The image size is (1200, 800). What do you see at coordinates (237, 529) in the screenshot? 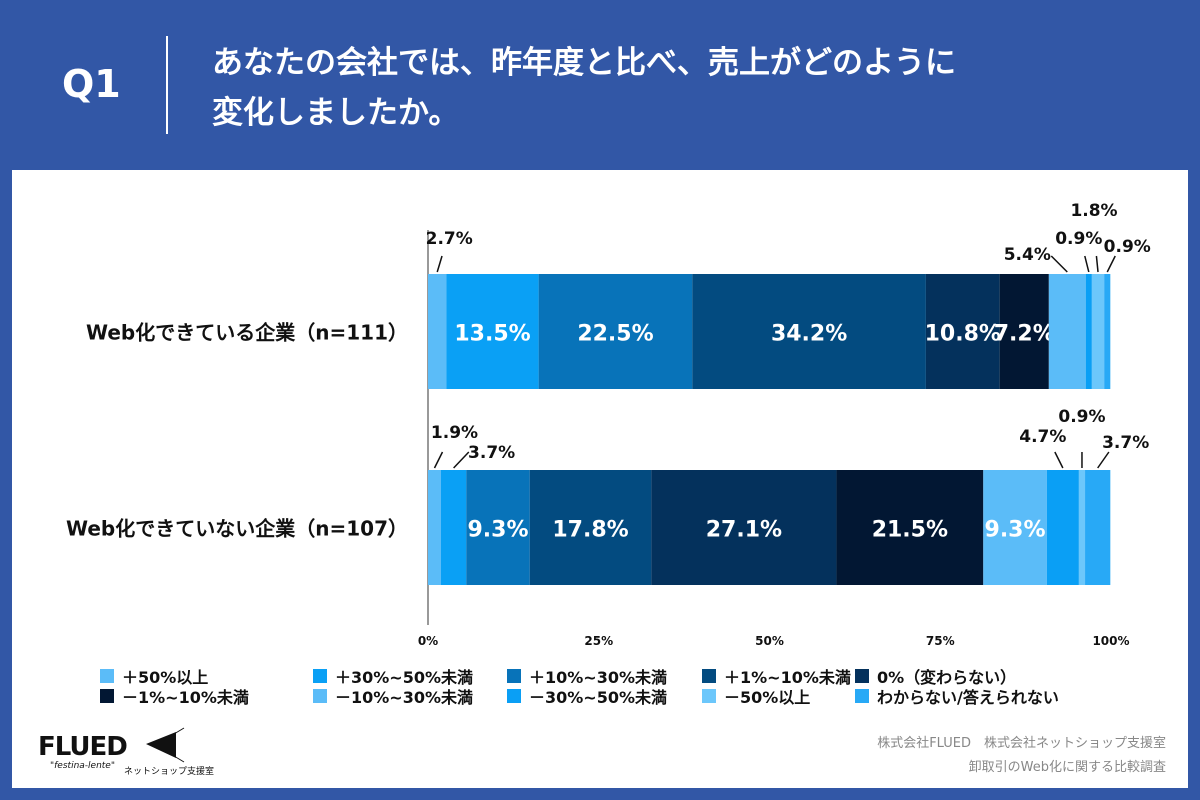
I see `category-label: Web化できていない企業（n=107）` at bounding box center [237, 529].